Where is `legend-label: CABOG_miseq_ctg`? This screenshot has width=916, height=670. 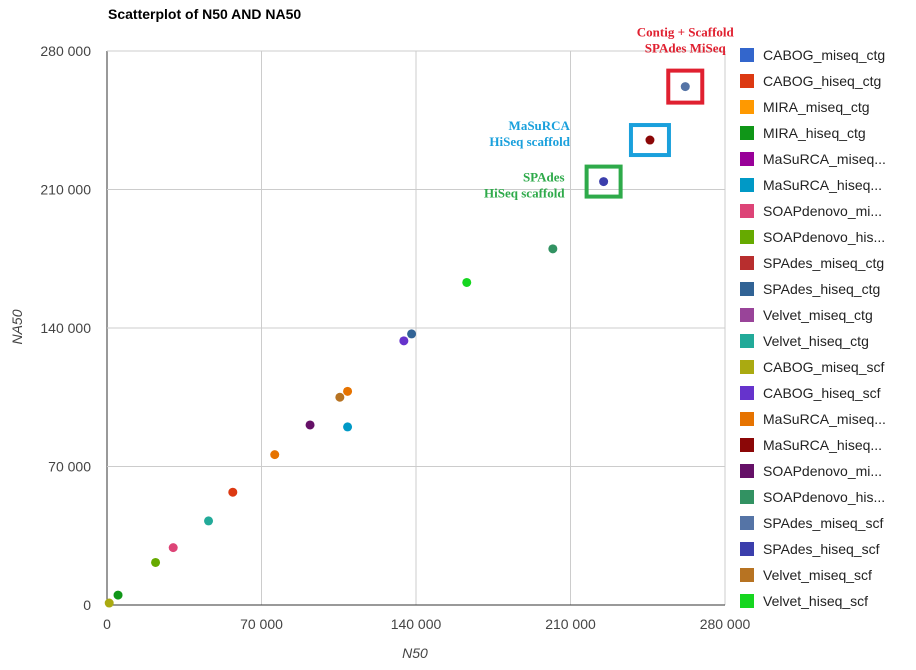
legend-label: CABOG_miseq_ctg is located at coordinates (824, 55).